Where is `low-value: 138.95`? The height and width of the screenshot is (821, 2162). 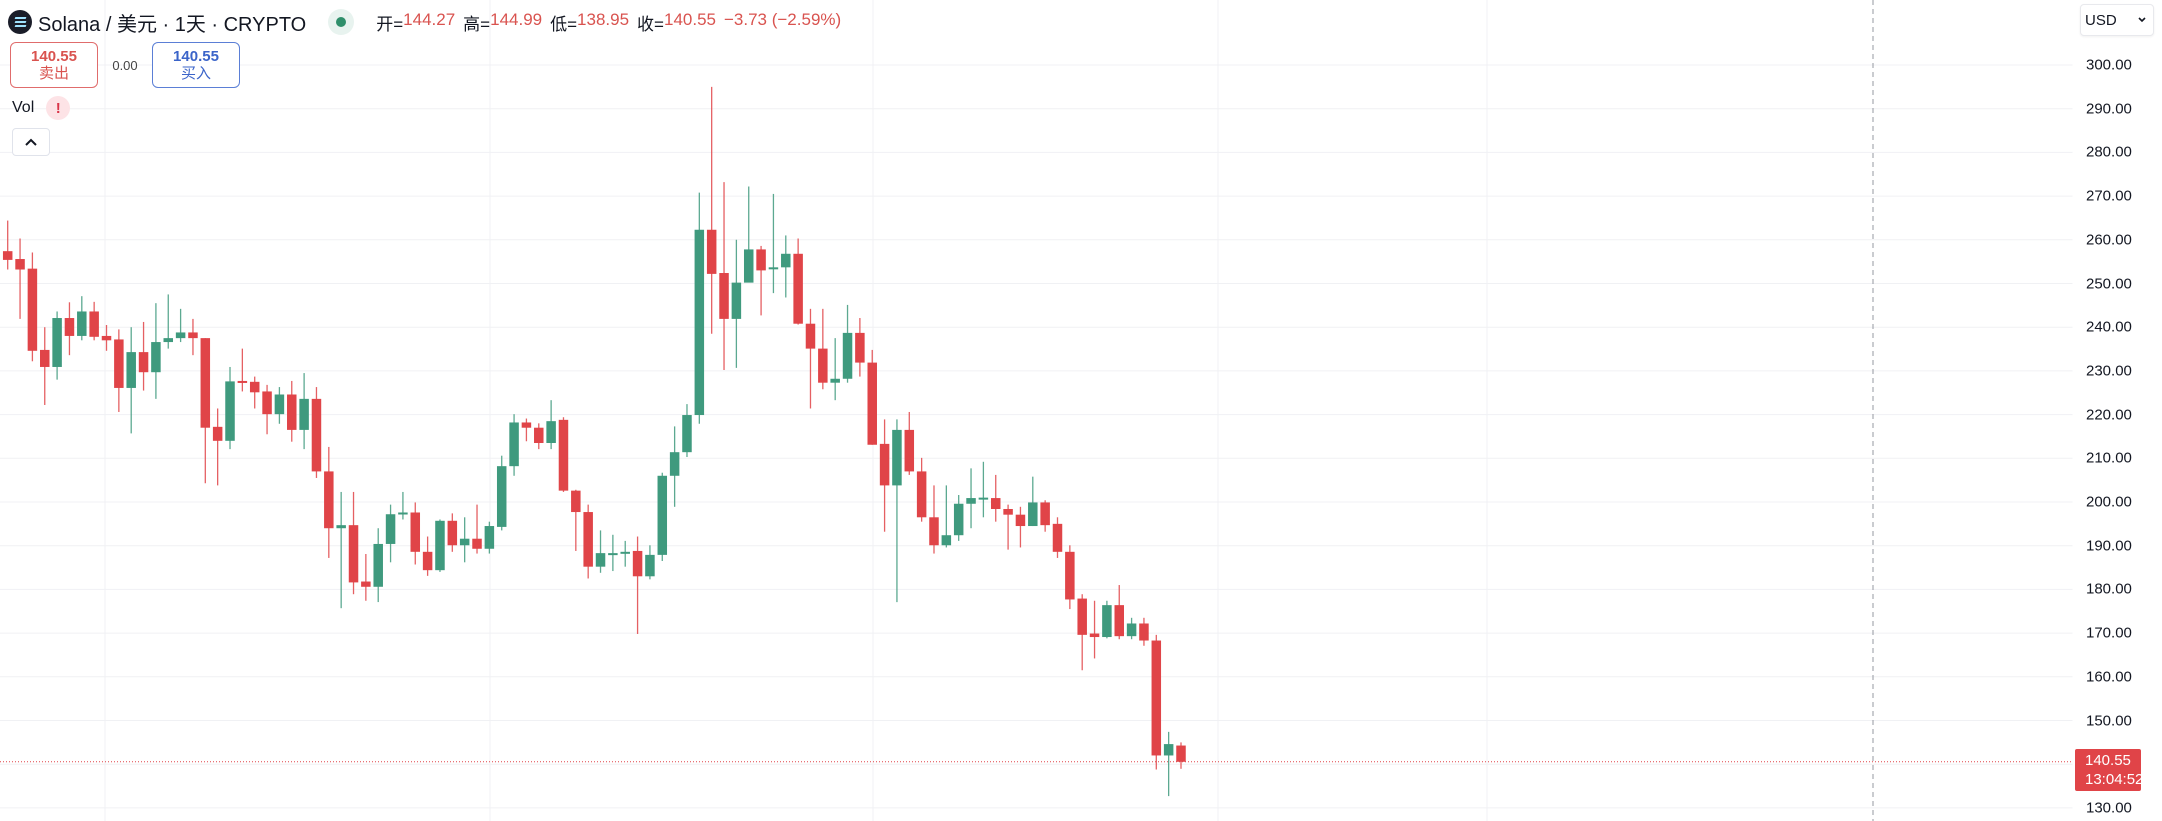 low-value: 138.95 is located at coordinates (603, 19).